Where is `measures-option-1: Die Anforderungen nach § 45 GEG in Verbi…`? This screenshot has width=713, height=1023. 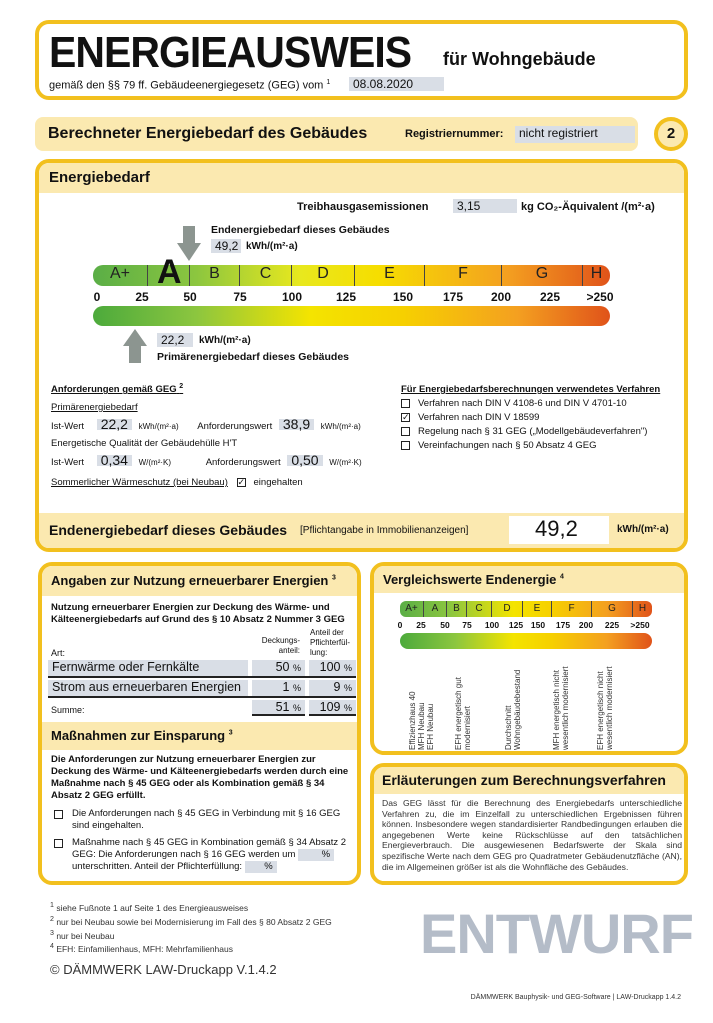
measures-option-1: Die Anforderungen nach § 45 GEG in Verbi… is located at coordinates (201, 820).